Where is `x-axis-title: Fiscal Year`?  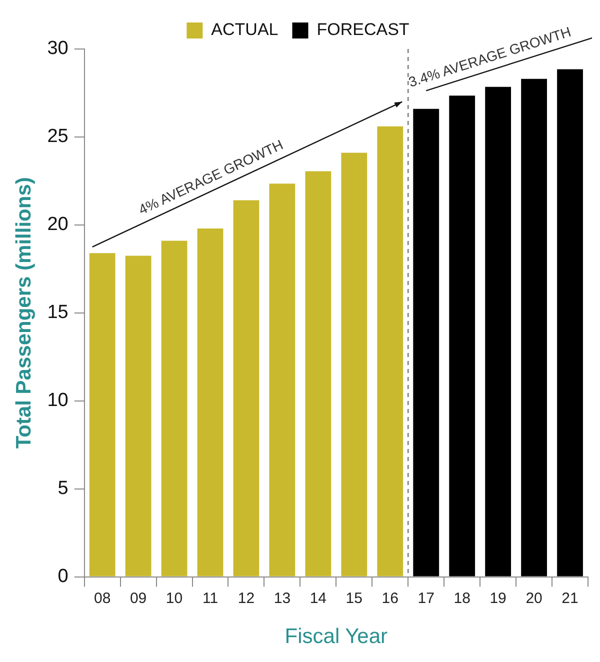
x-axis-title: Fiscal Year is located at coordinates (336, 636).